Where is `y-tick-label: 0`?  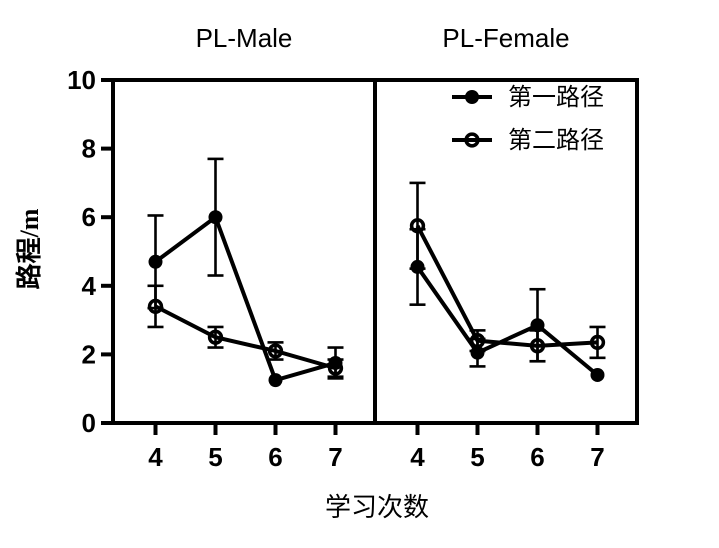
y-tick-label: 0 is located at coordinates (89, 423).